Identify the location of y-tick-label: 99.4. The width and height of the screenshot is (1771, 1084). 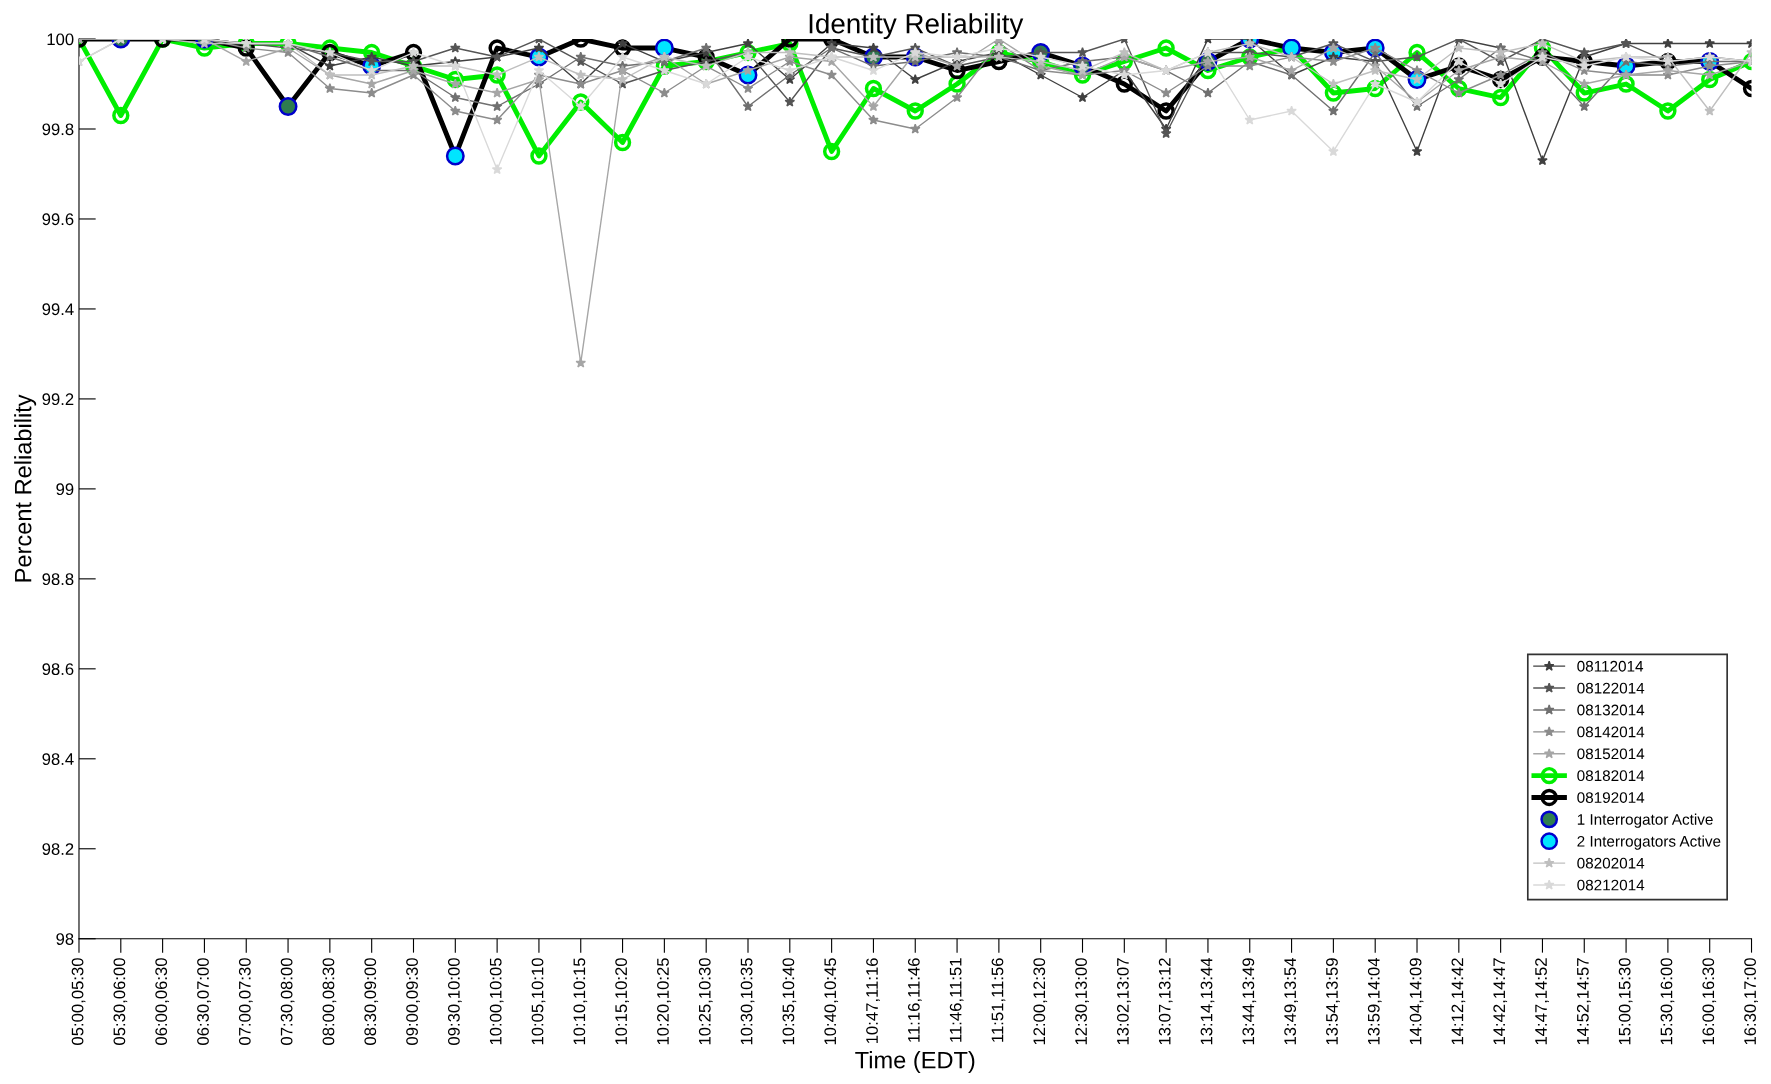
(58, 309).